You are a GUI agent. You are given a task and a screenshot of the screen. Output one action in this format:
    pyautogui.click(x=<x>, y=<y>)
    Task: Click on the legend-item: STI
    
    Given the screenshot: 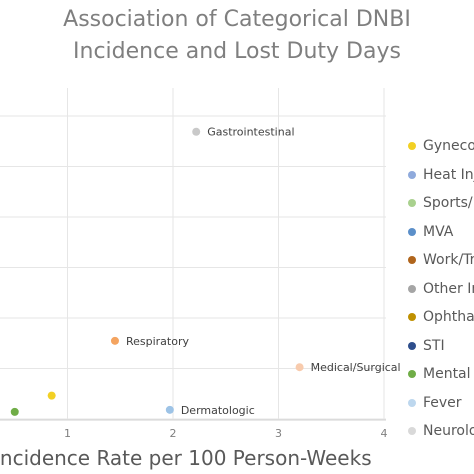 What is the action you would take?
    pyautogui.click(x=426, y=346)
    